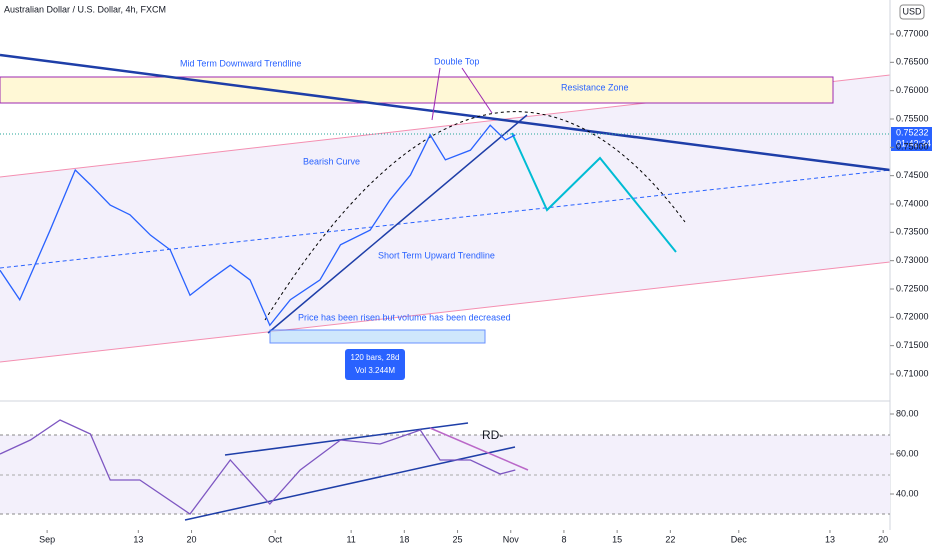 The image size is (932, 550). I want to click on y-tick-label: 0.75500, so click(912, 118).